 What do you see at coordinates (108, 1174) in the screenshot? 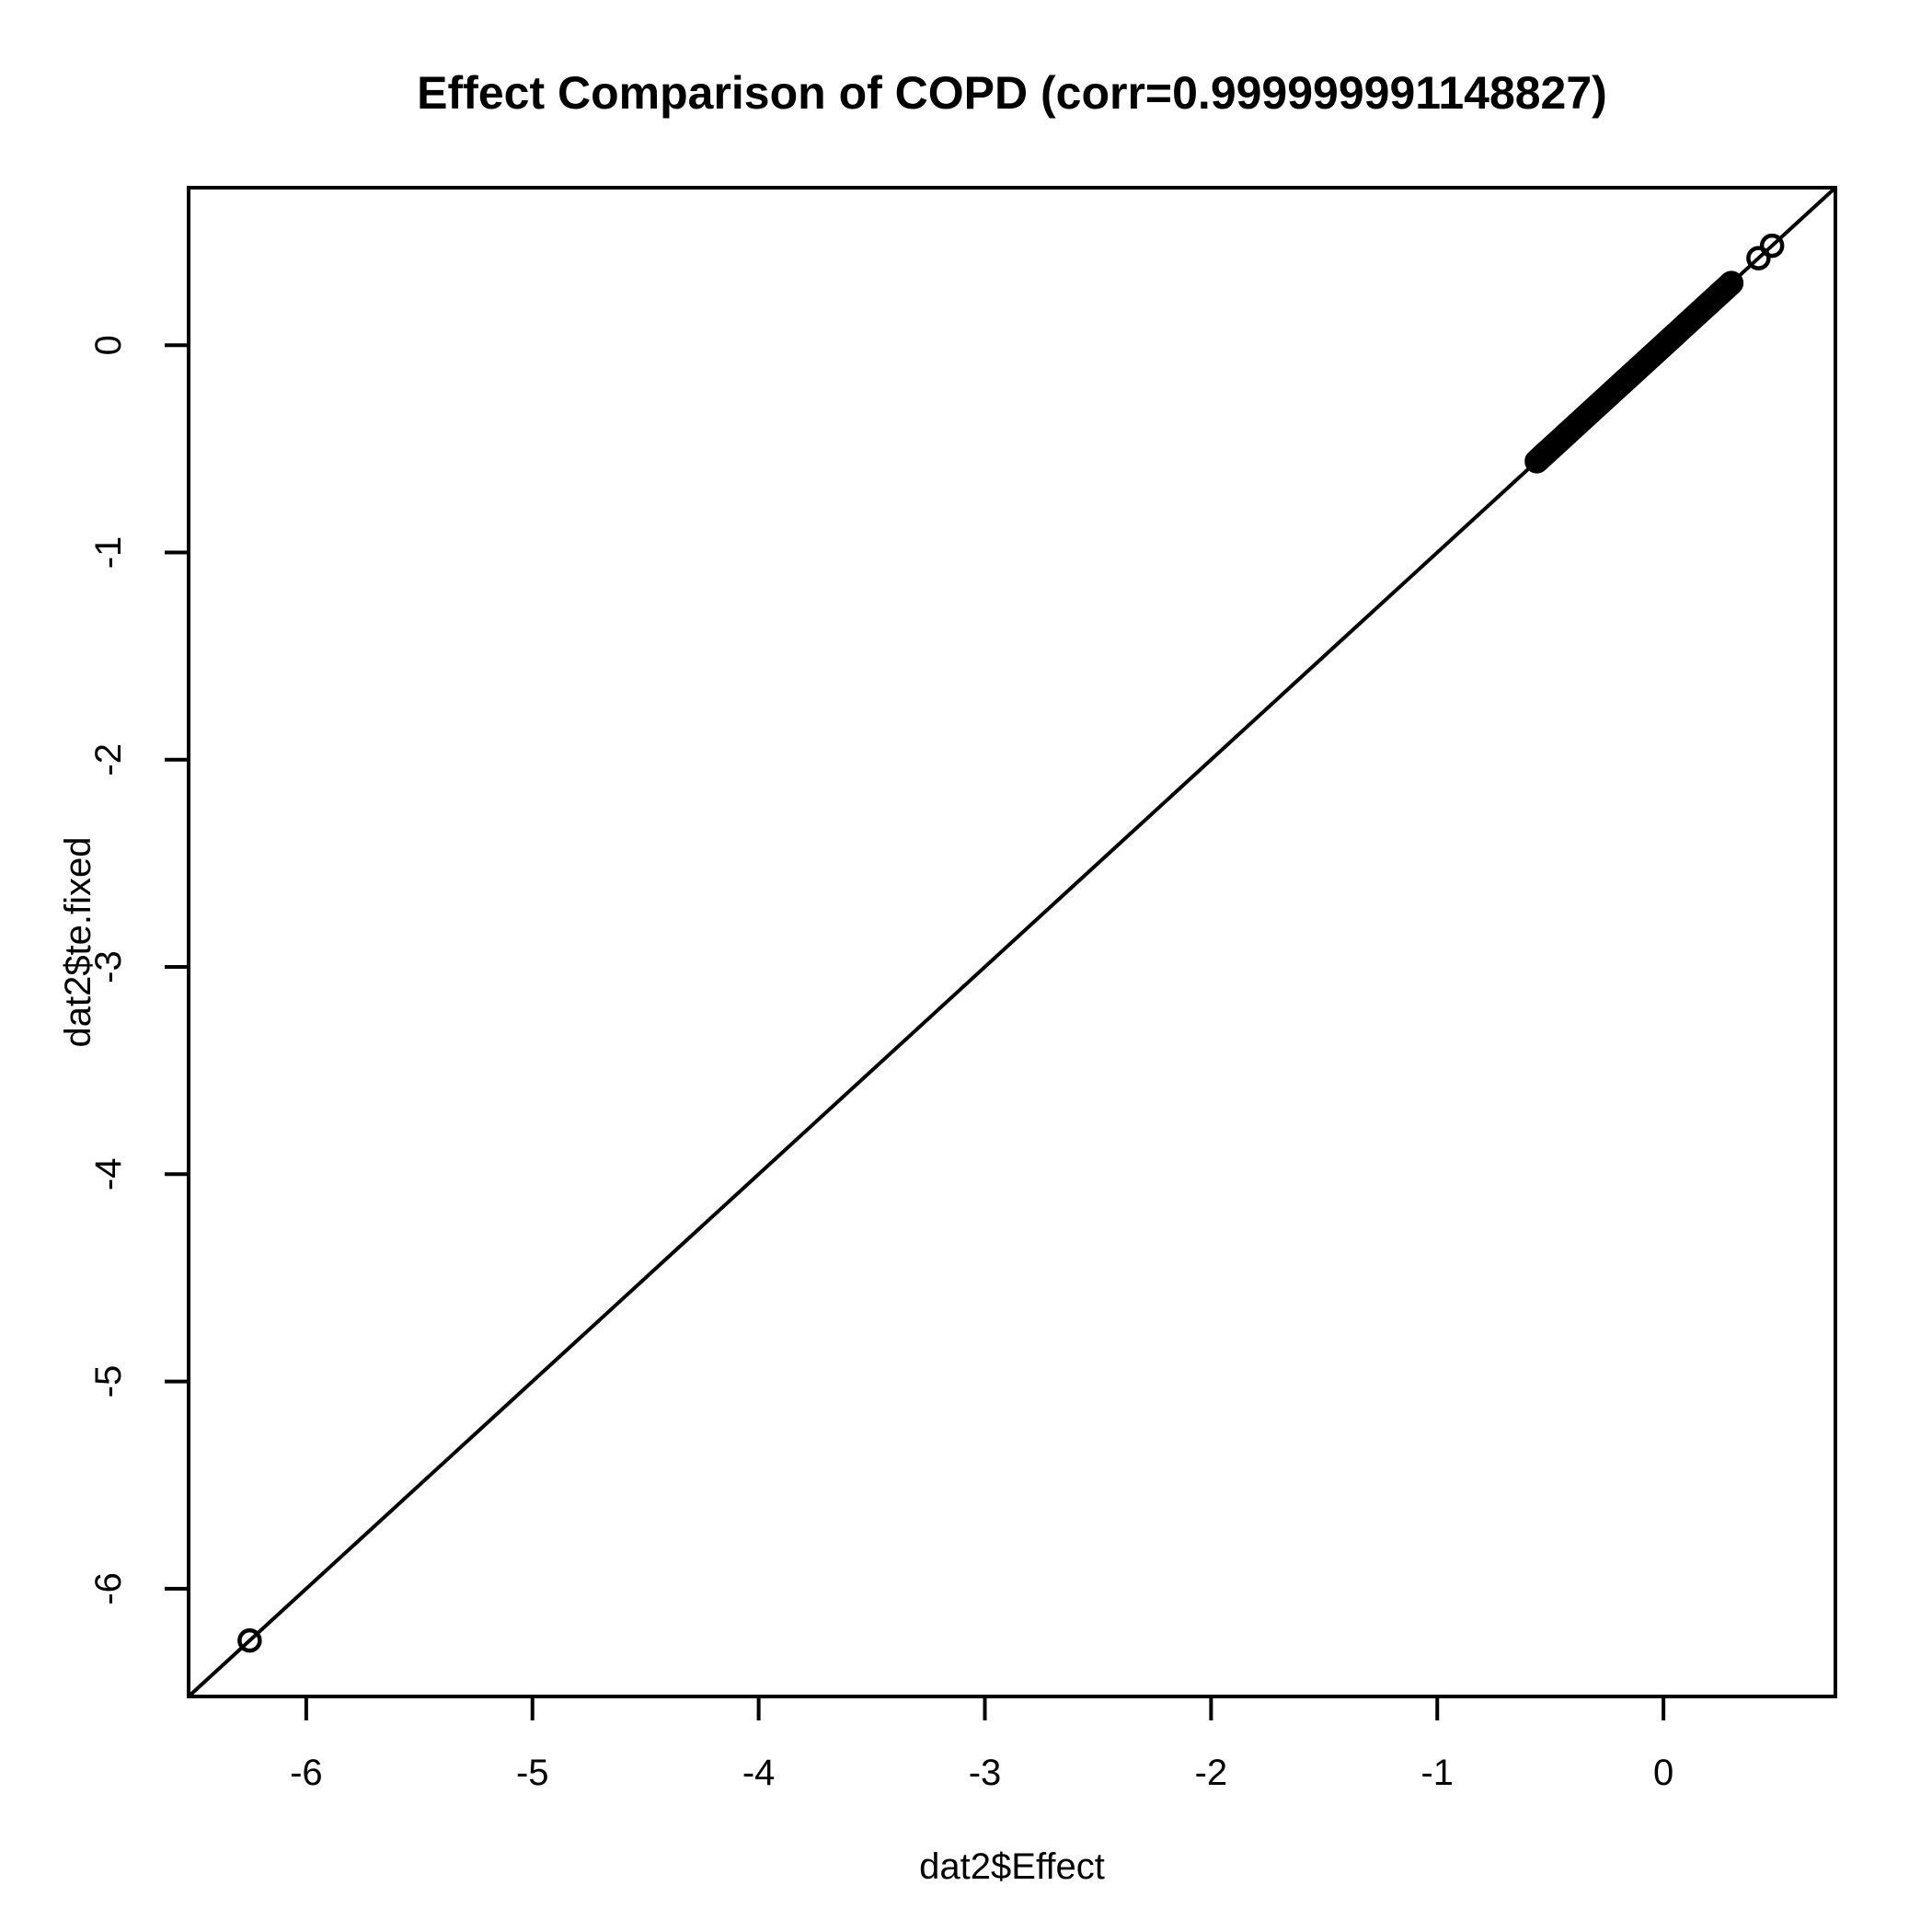
I see `y-tick-label: -4` at bounding box center [108, 1174].